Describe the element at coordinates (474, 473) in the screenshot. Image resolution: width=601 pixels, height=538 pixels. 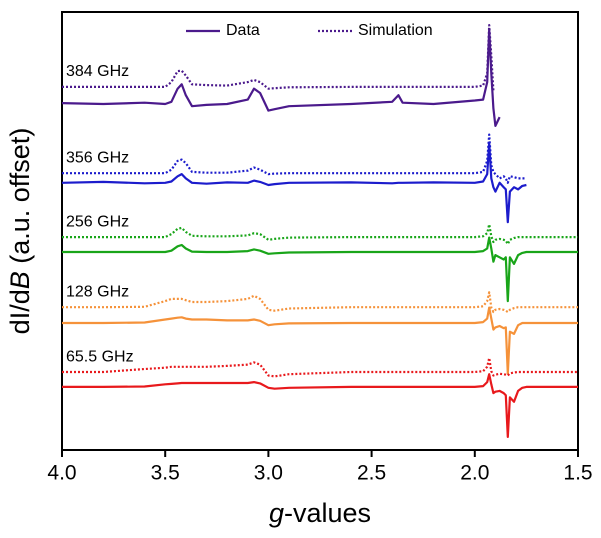
I see `x-tick-label: 2.0` at that location.